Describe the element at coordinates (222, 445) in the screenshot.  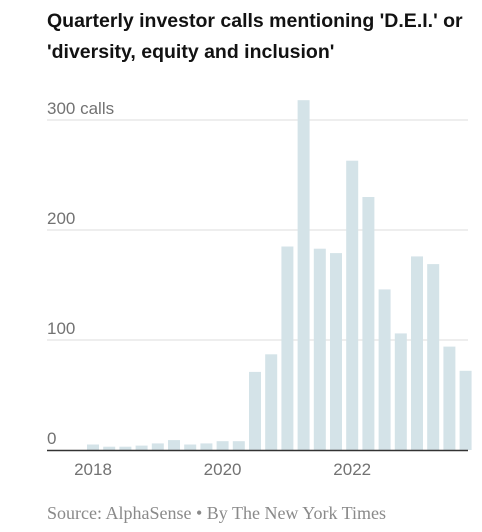
I see `bar-2020-q1` at that location.